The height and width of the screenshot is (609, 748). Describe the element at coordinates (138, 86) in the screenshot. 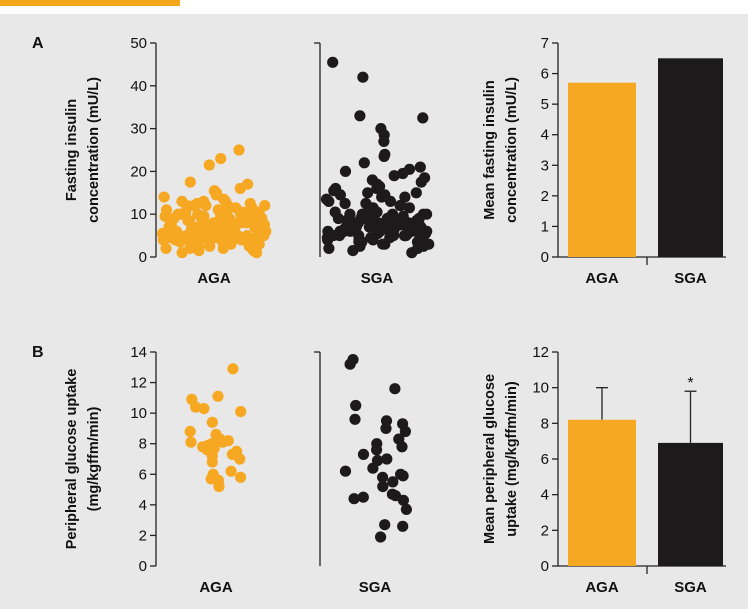

I see `panel-a-scatter-left-tick-label: 40` at that location.